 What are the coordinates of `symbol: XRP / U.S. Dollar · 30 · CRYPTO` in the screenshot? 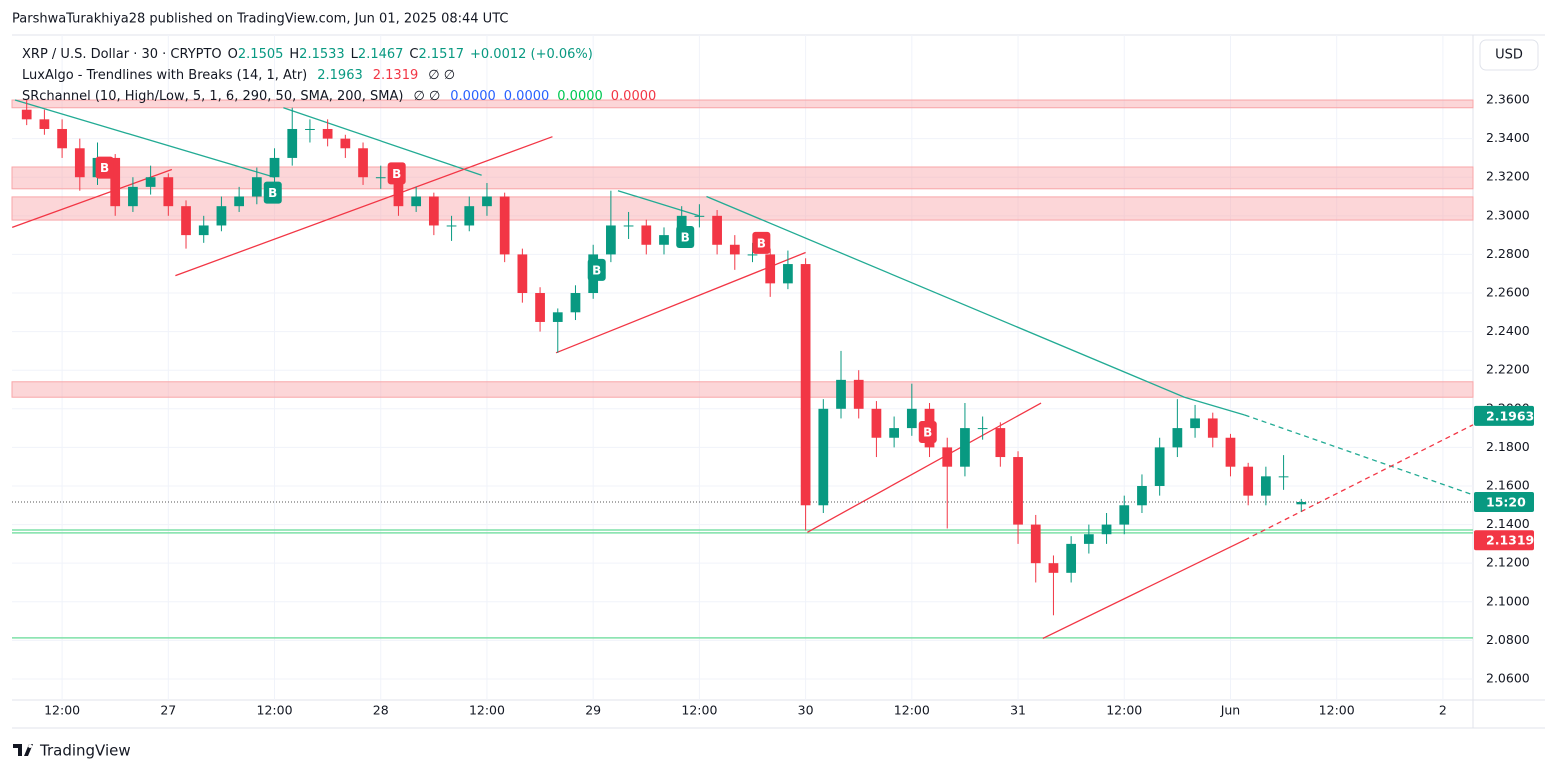 It's located at (122, 54).